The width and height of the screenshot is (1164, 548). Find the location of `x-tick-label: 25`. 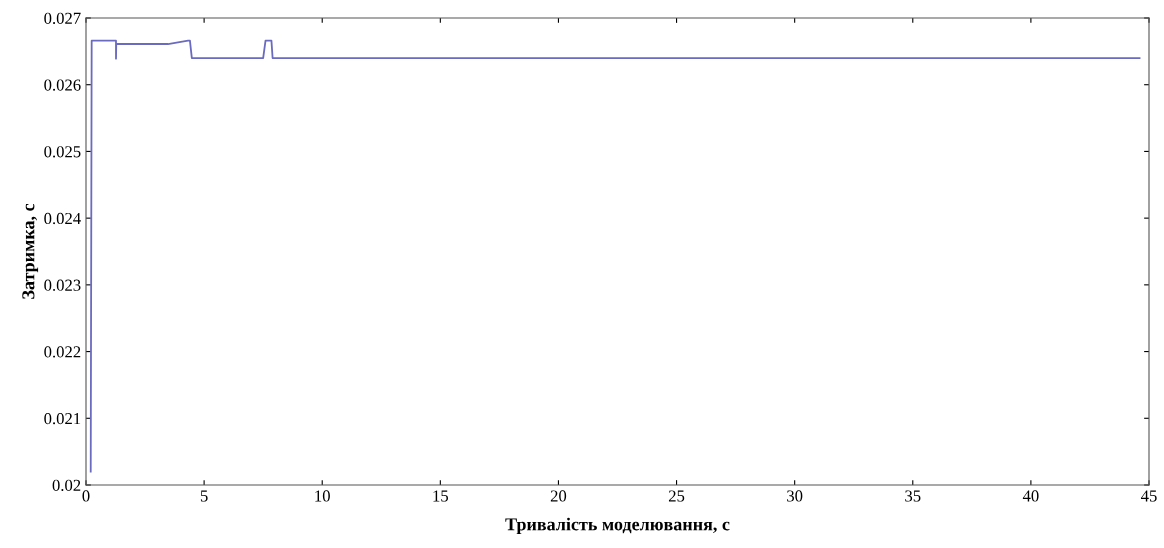

x-tick-label: 25 is located at coordinates (676, 496).